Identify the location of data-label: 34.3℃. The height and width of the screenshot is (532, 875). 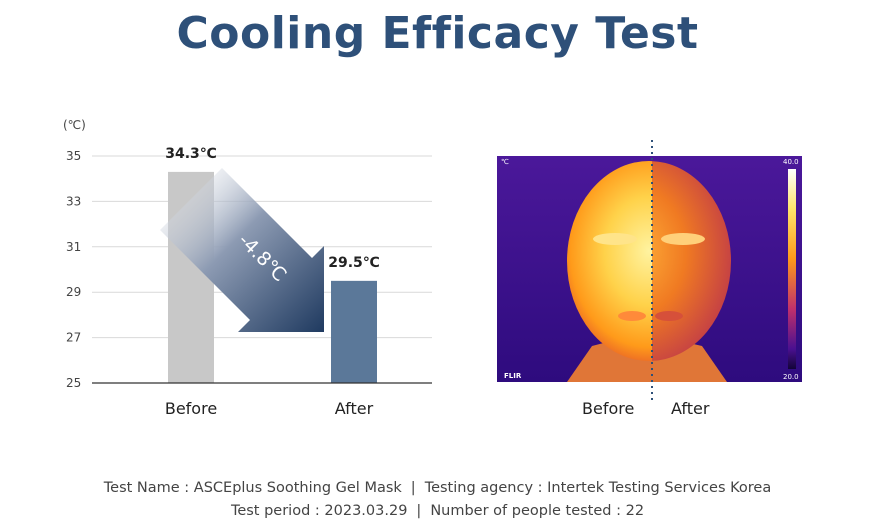
(191, 154).